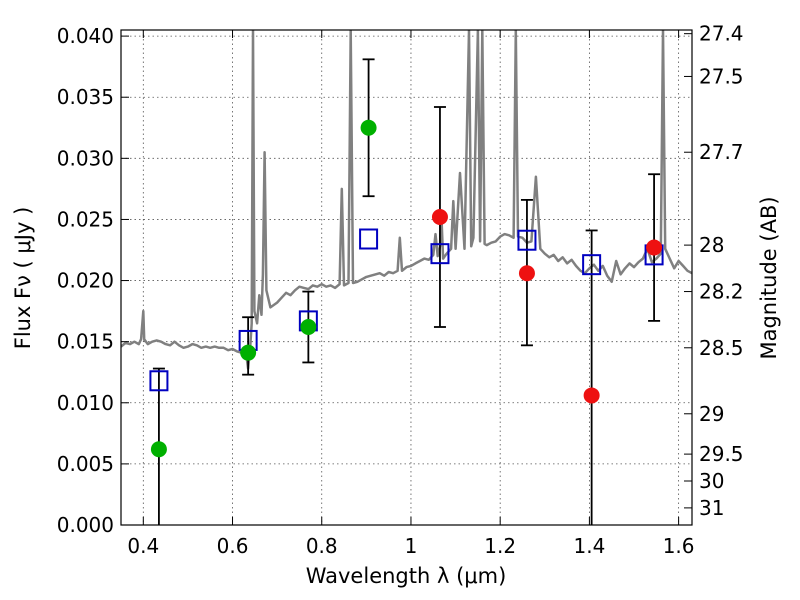 Image resolution: width=800 pixels, height=600 pixels. What do you see at coordinates (589, 546) in the screenshot?
I see `x-tick-label: 1.4` at bounding box center [589, 546].